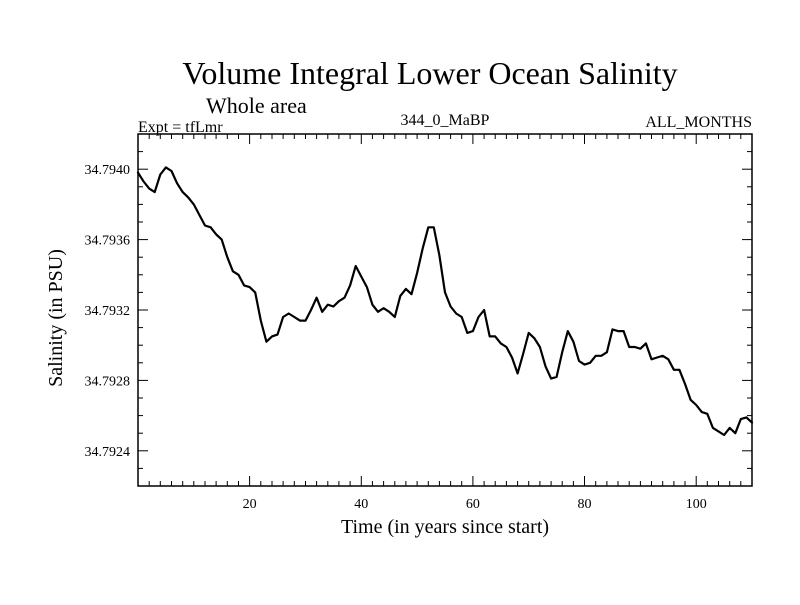 This screenshot has height=605, width=800. Describe the element at coordinates (108, 170) in the screenshot. I see `y-tick-label-4: 34.7940` at that location.